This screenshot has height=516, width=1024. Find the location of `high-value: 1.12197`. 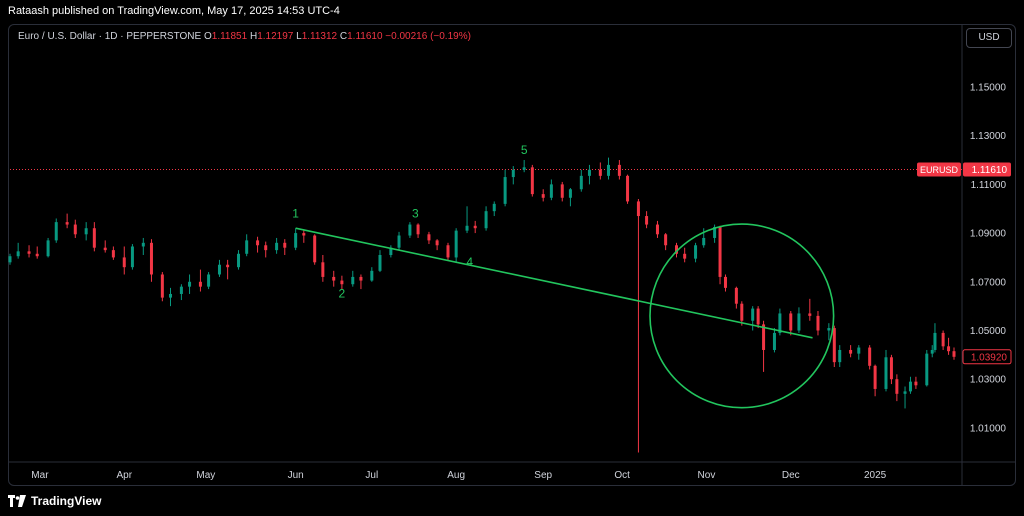

high-value: 1.12197 is located at coordinates (275, 36).